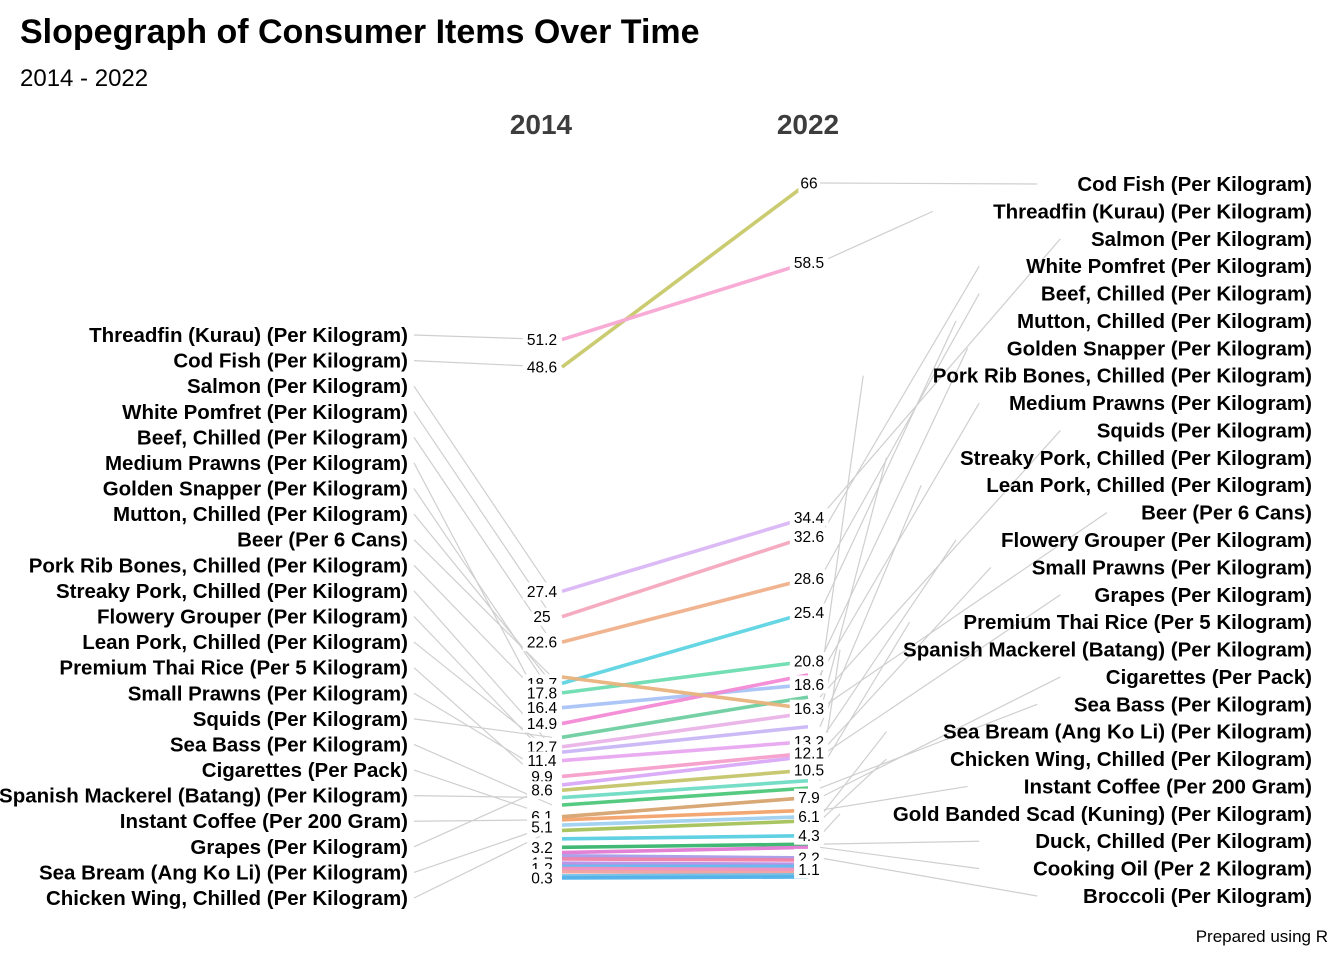 This screenshot has height=960, width=1344. I want to click on left-value-label: 11.4, so click(541, 761).